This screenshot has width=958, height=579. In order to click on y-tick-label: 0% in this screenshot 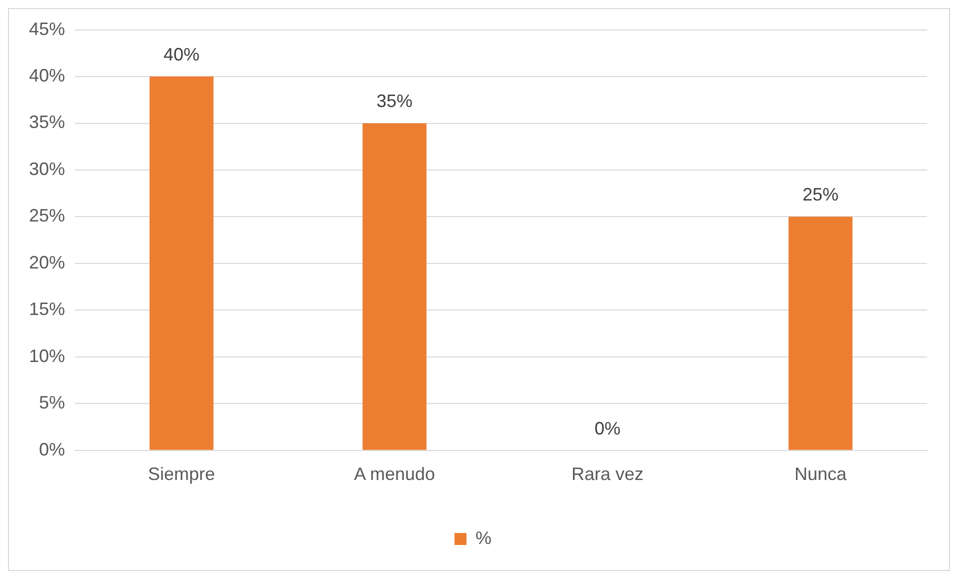, I will do `click(52, 449)`.